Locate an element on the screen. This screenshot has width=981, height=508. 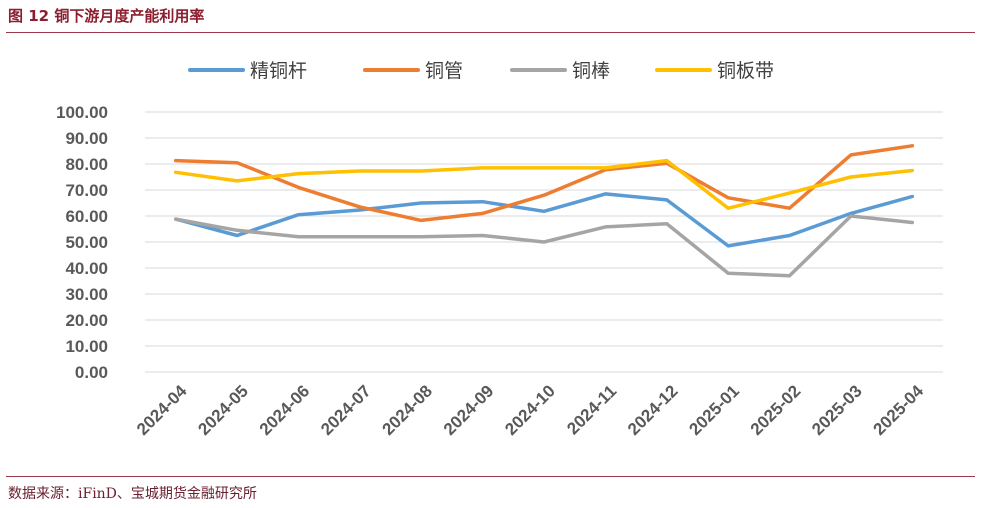
y-tick-label: 90.00 is located at coordinates (86, 138).